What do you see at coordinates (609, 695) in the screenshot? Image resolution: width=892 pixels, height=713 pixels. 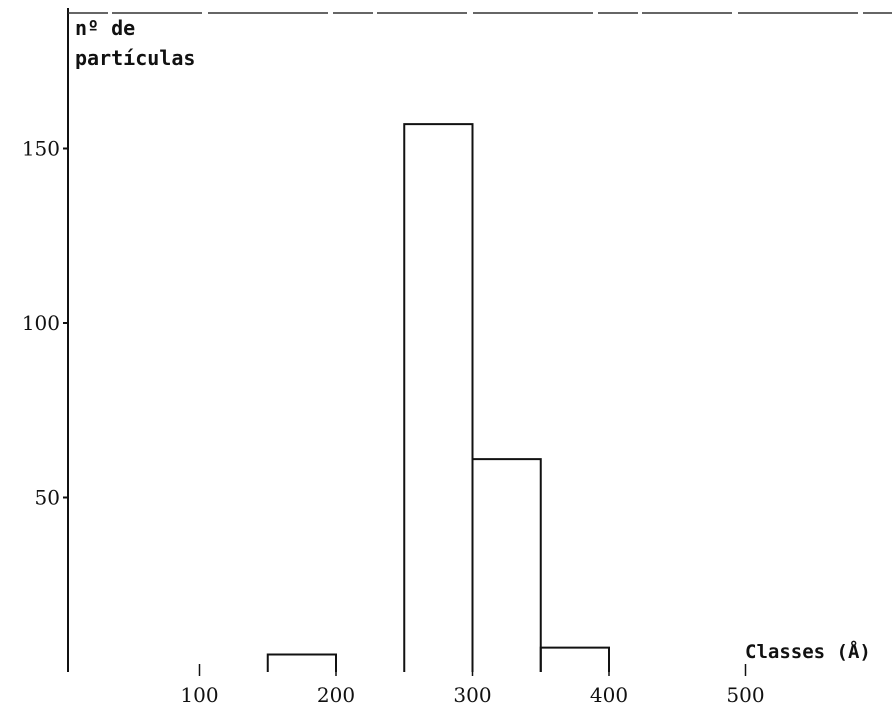 I see `x-tick-label: 400` at bounding box center [609, 695].